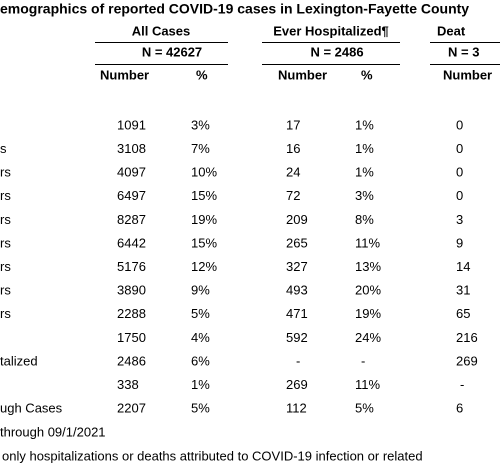 This screenshot has height=469, width=500. Describe the element at coordinates (19, 360) in the screenshot. I see `row-label: talized` at that location.